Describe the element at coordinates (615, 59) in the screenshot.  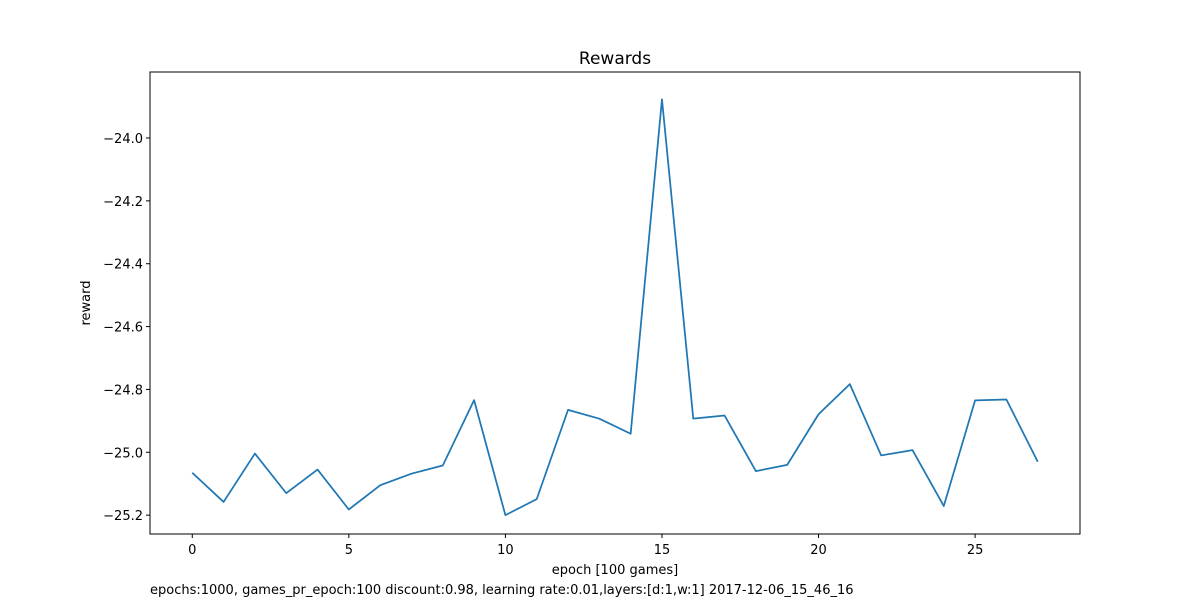
I see `chart-title: Rewards` at that location.